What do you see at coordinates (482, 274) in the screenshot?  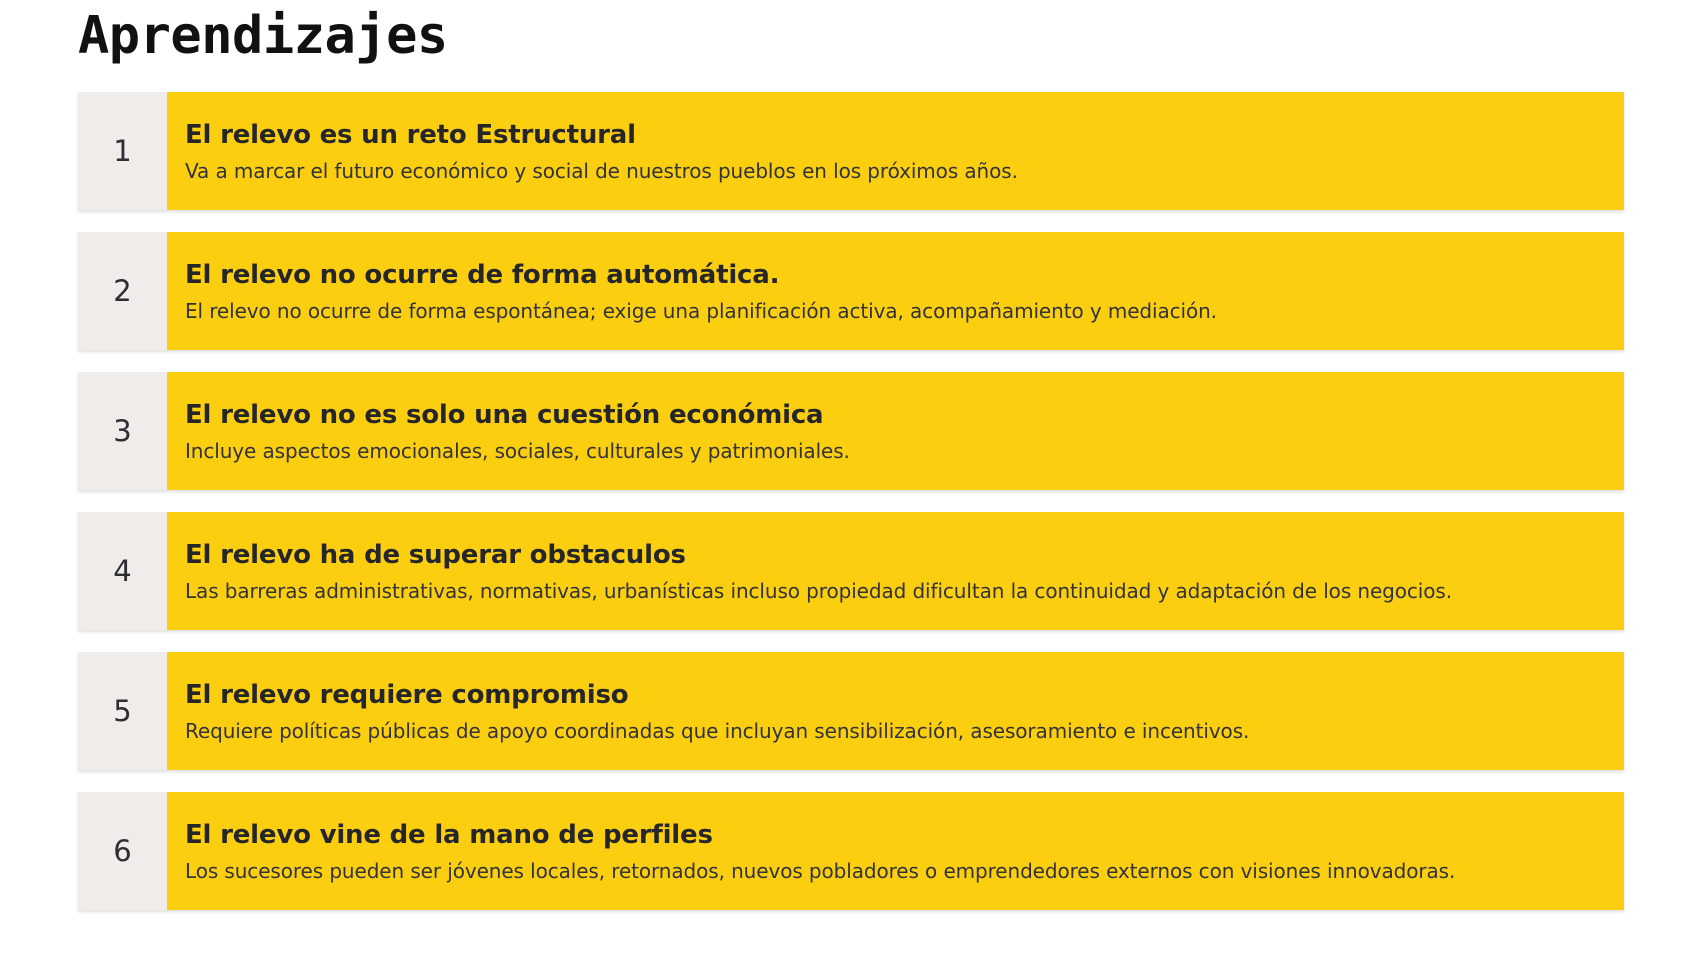 I see `list-item-title: El relevo no ocurre de forma automática.` at bounding box center [482, 274].